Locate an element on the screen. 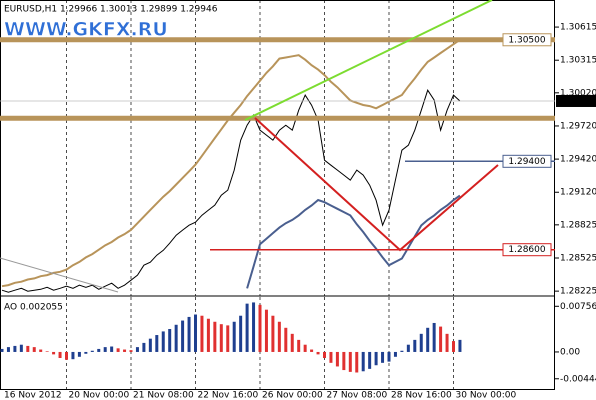 This screenshot has height=400, width=596. level-label: 1.30500 is located at coordinates (526, 40).